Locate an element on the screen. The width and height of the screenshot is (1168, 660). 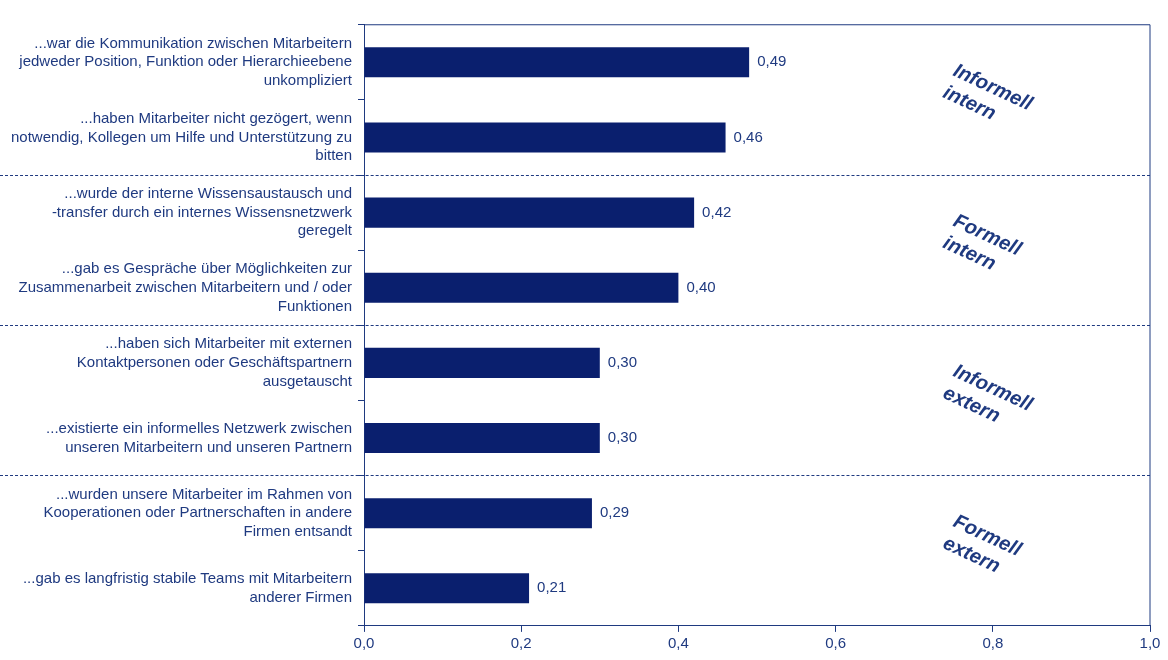
y-tick-label: ...haben Mitarbeiter nicht gezögert, wenn notwendig, Kollegen um Hilfe und Unterstützung zu bitten is located at coordinates (181, 136).